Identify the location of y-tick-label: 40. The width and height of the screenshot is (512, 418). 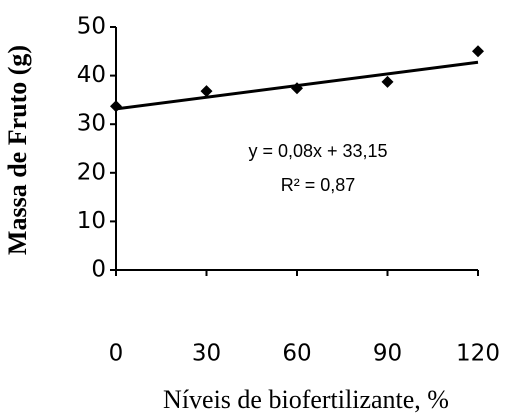
(91, 75).